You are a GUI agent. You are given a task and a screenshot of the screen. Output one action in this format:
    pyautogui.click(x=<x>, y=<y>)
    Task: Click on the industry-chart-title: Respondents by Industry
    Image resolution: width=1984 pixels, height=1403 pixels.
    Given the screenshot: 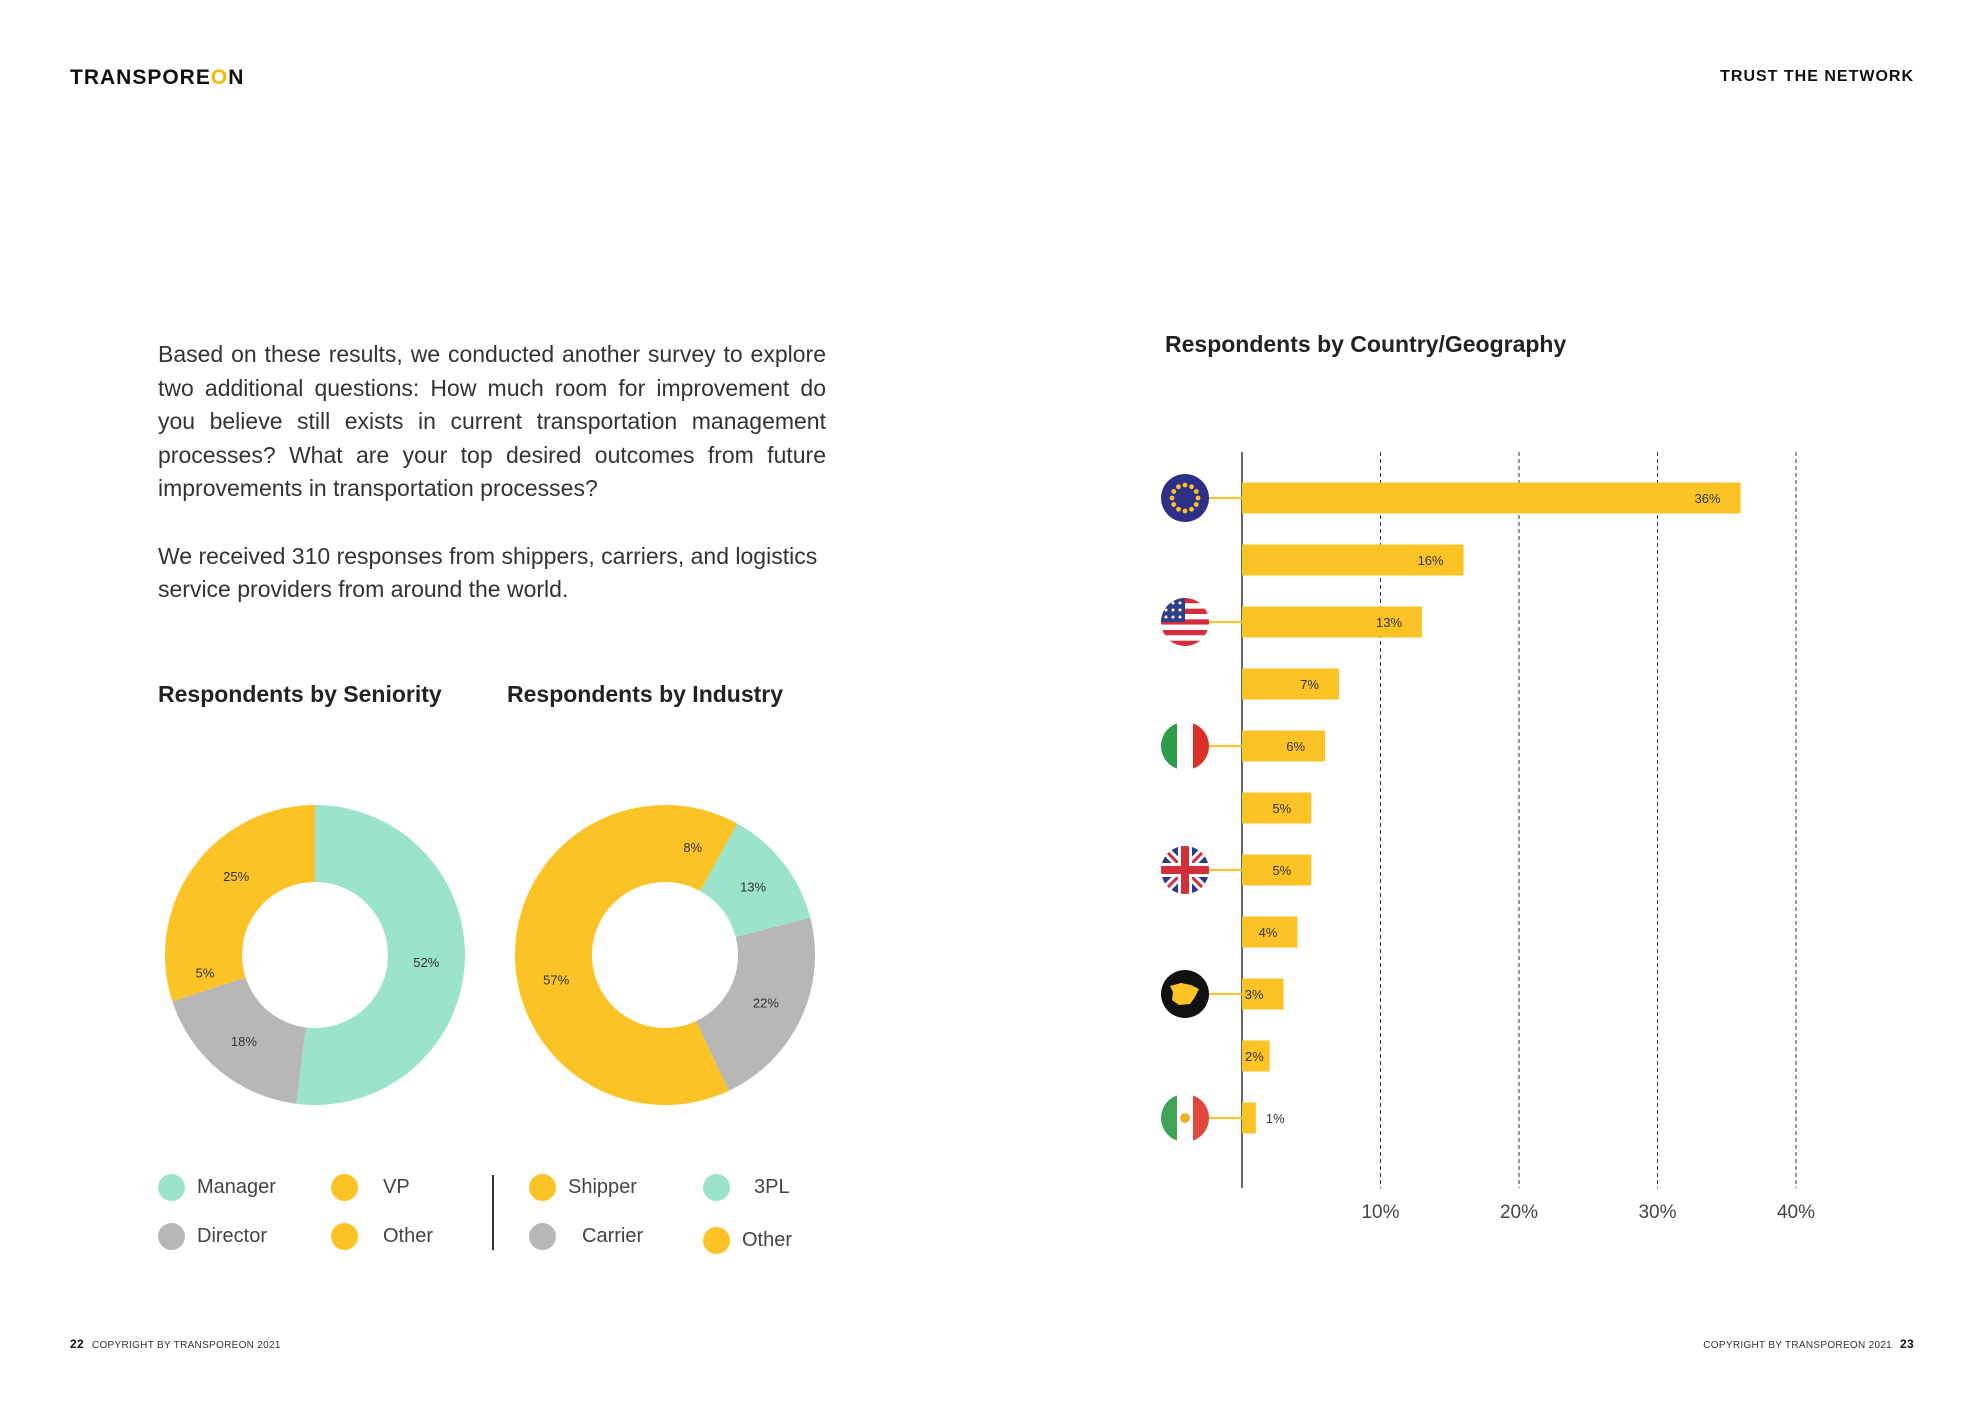 What is the action you would take?
    pyautogui.click(x=645, y=694)
    